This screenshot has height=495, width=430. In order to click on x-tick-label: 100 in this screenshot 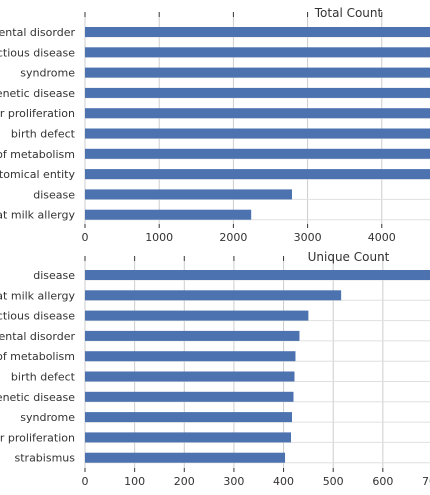, I will do `click(134, 481)`.